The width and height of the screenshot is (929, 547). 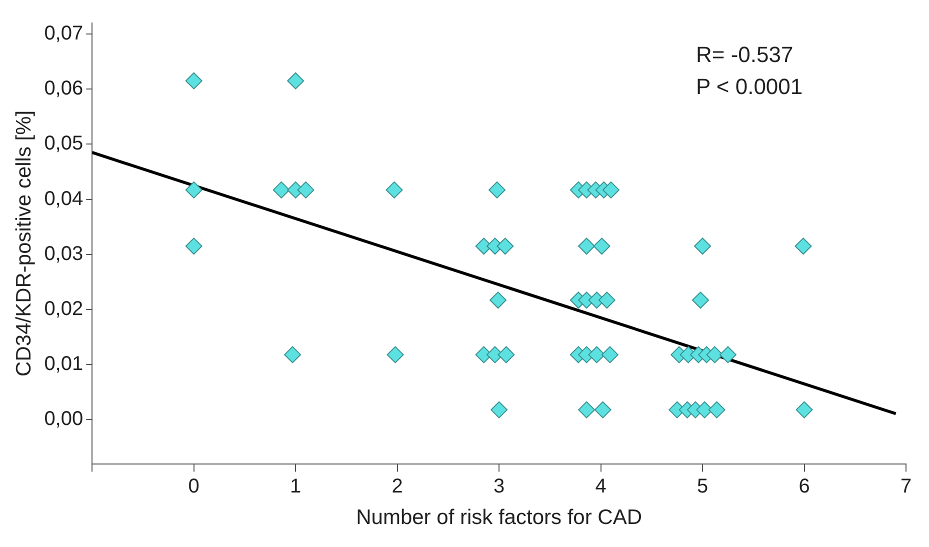 I want to click on x-tick-label: 5, so click(x=702, y=486).